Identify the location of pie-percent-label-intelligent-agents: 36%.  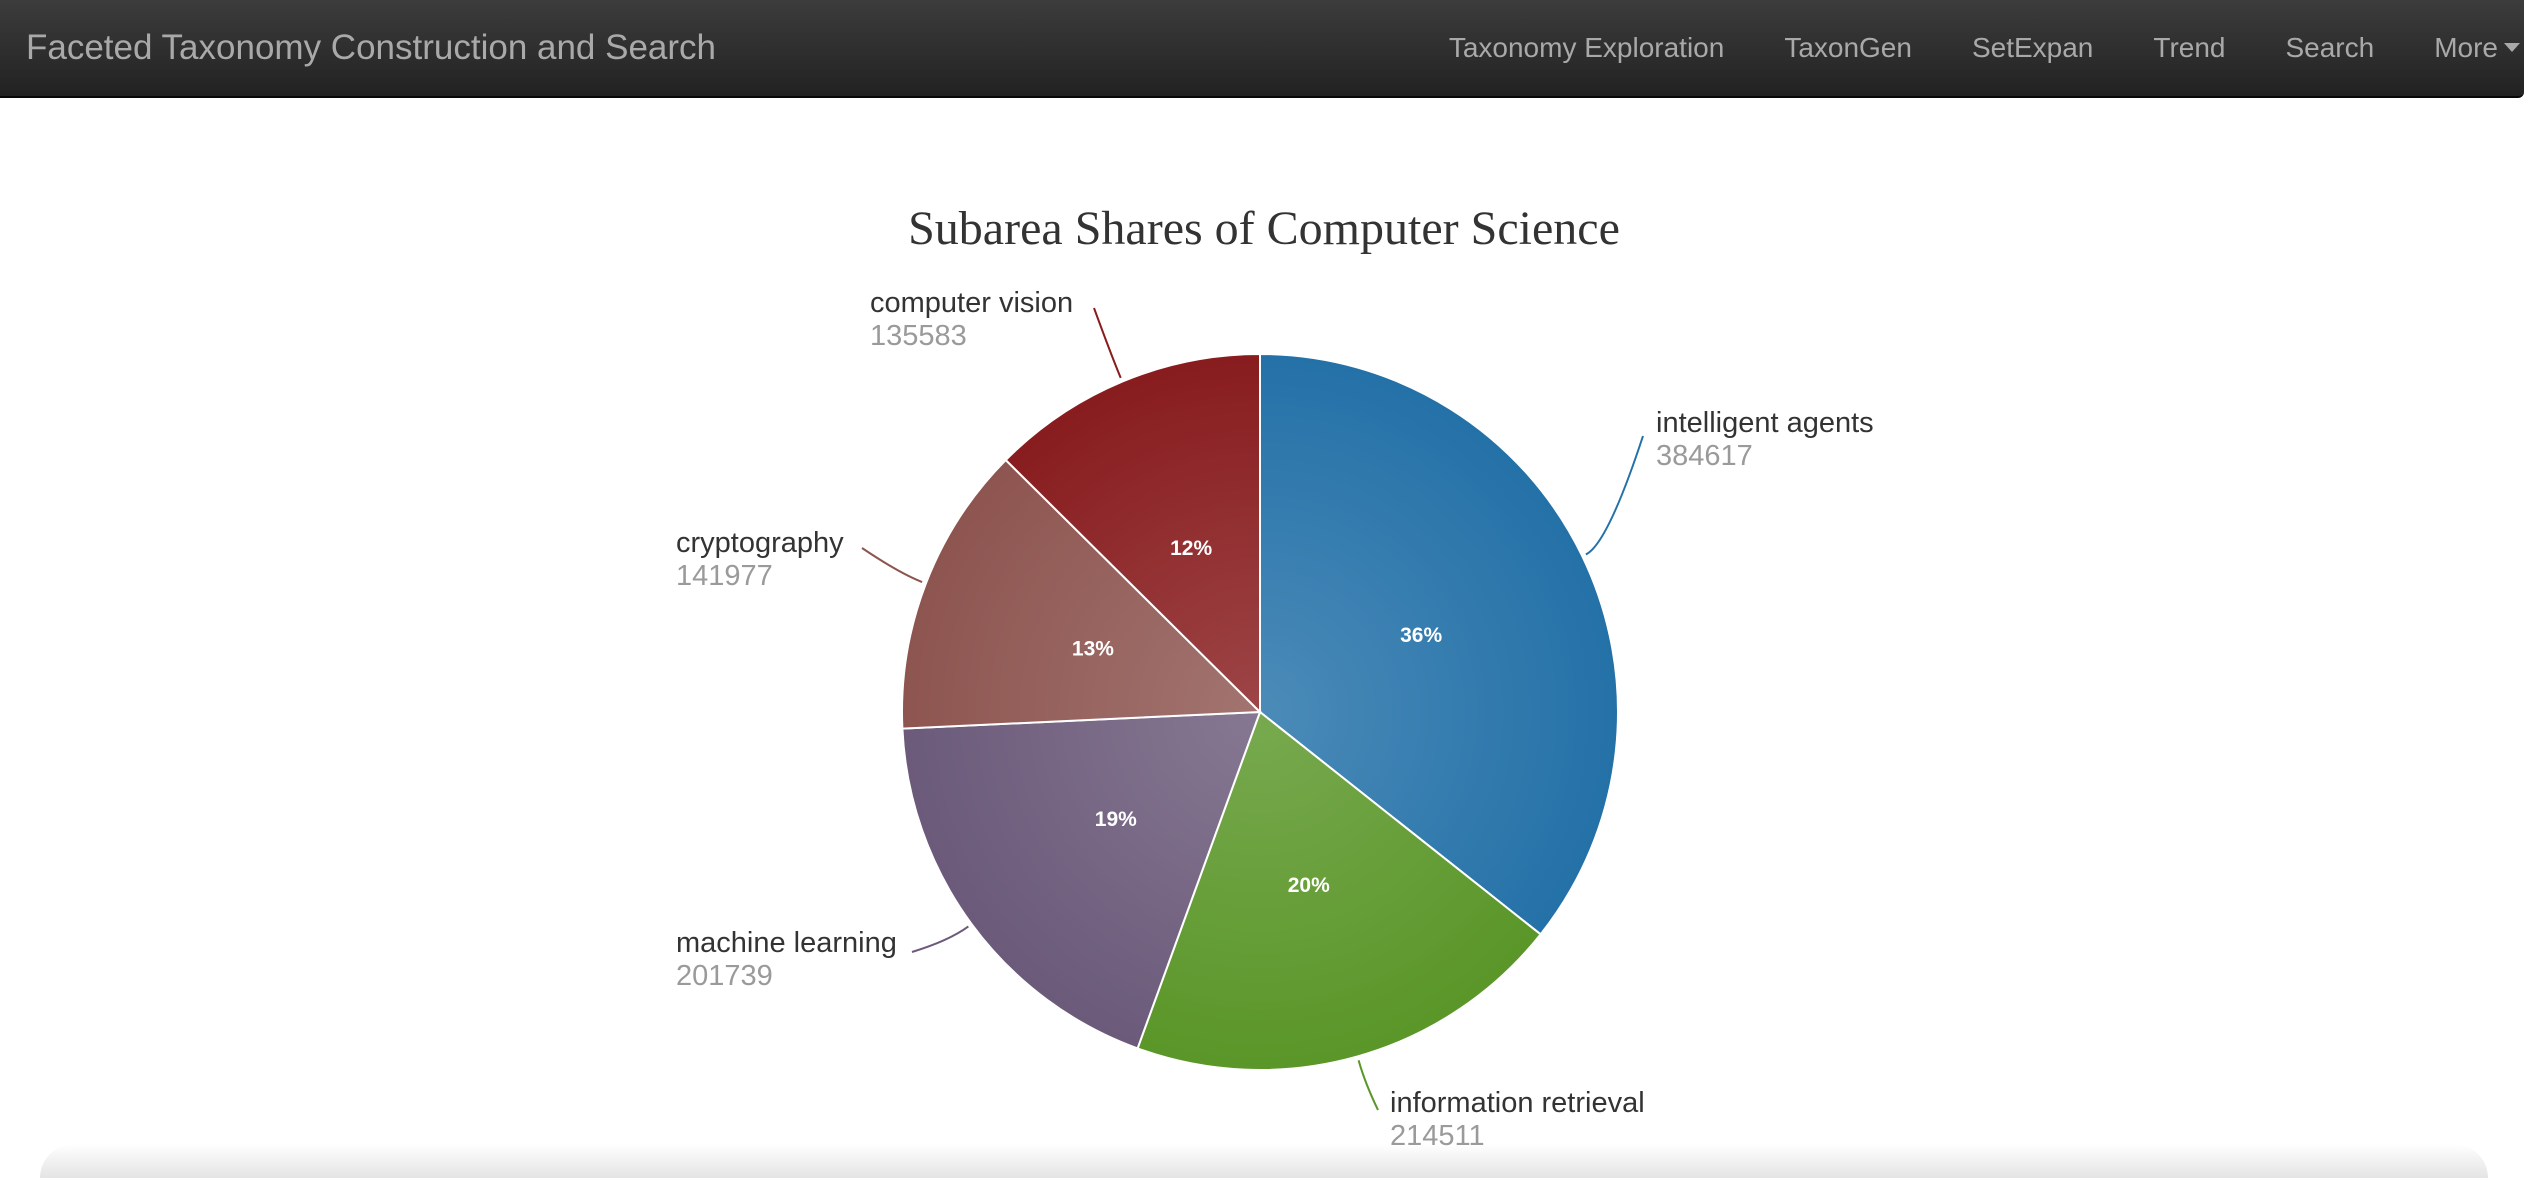
(1421, 635).